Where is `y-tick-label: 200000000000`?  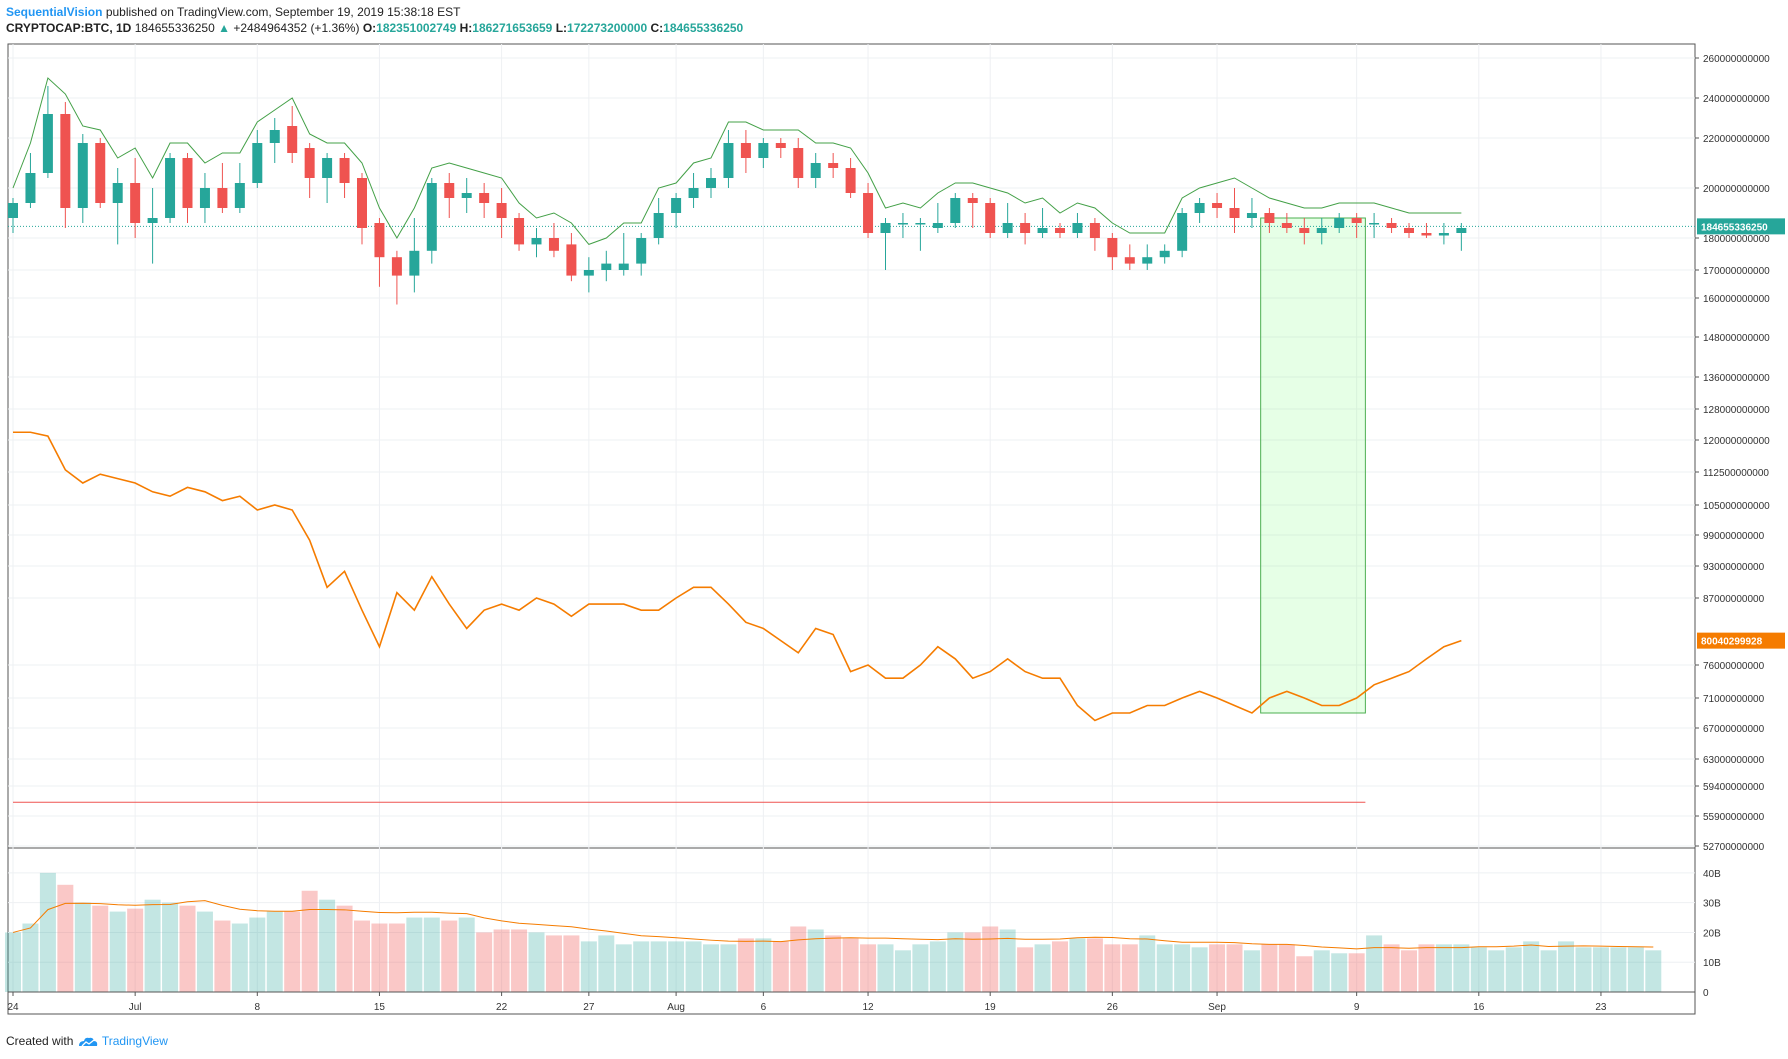
y-tick-label: 200000000000 is located at coordinates (1736, 189).